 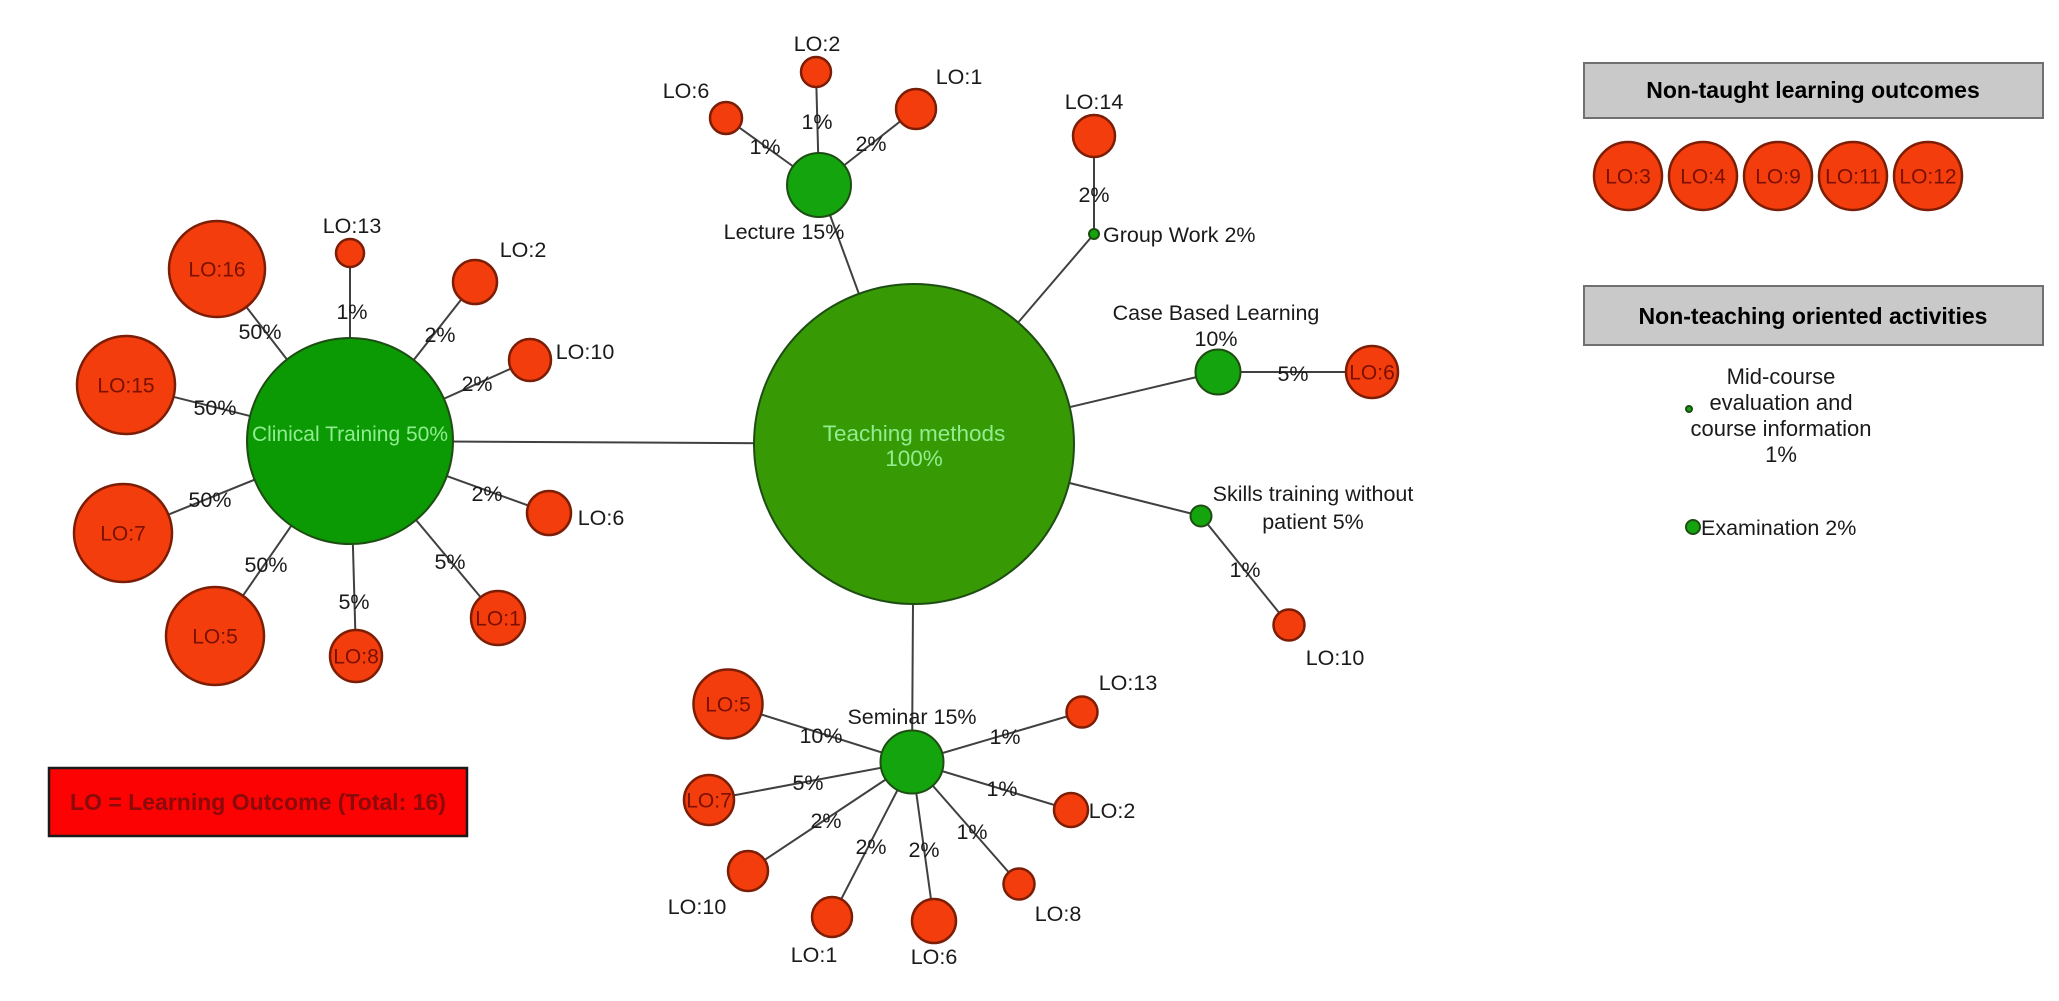 What do you see at coordinates (1703, 177) in the screenshot?
I see `svg-text: LO:4` at bounding box center [1703, 177].